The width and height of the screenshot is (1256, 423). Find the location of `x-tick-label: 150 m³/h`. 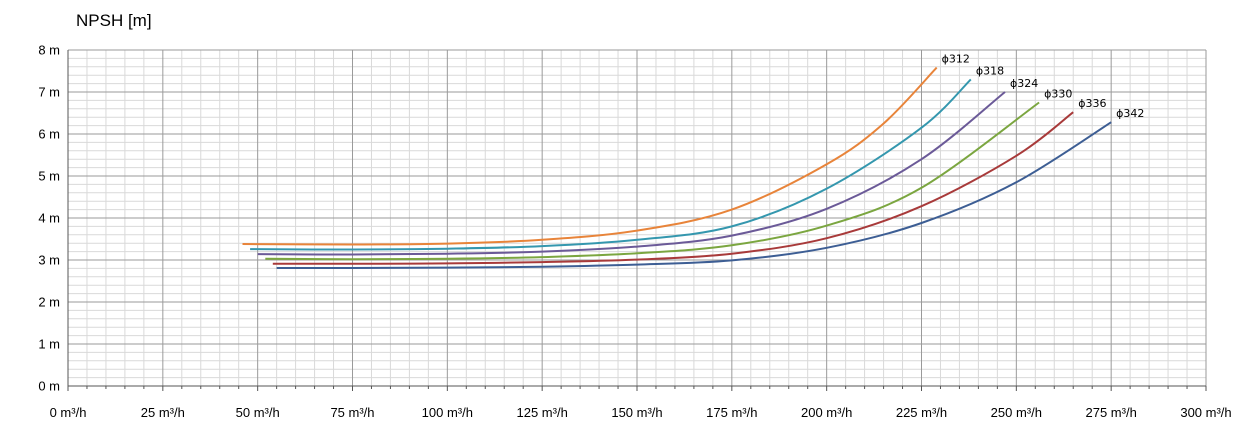

x-tick-label: 150 m³/h is located at coordinates (636, 412).